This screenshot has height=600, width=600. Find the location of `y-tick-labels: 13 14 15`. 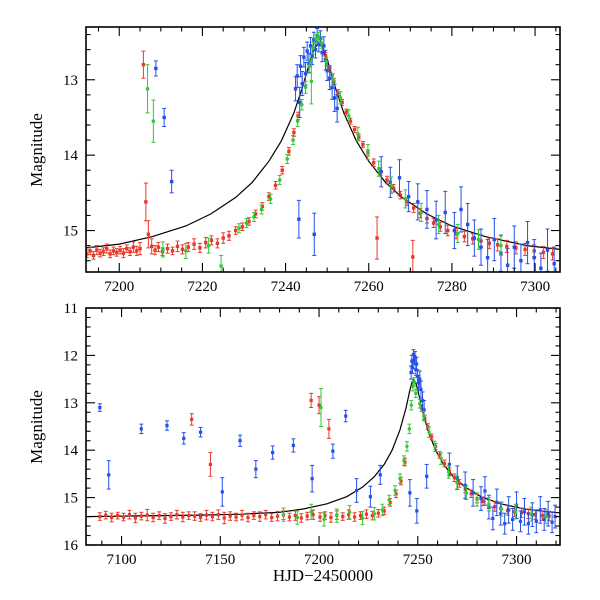

y-tick-labels: 13 14 15 is located at coordinates (71, 156).